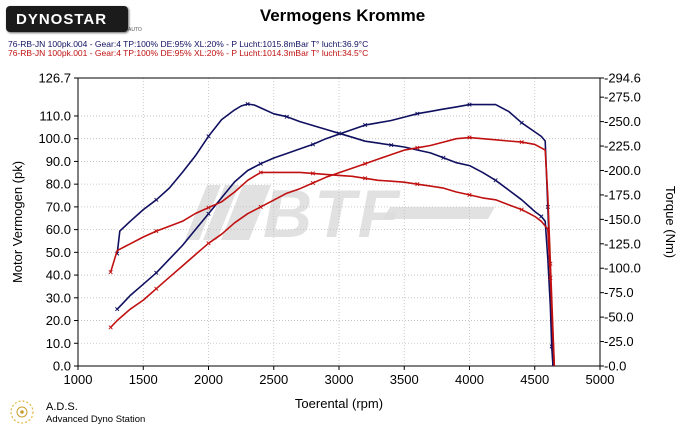 The image size is (685, 428). I want to click on x-axis-label: Toerental (rpm), so click(339, 403).